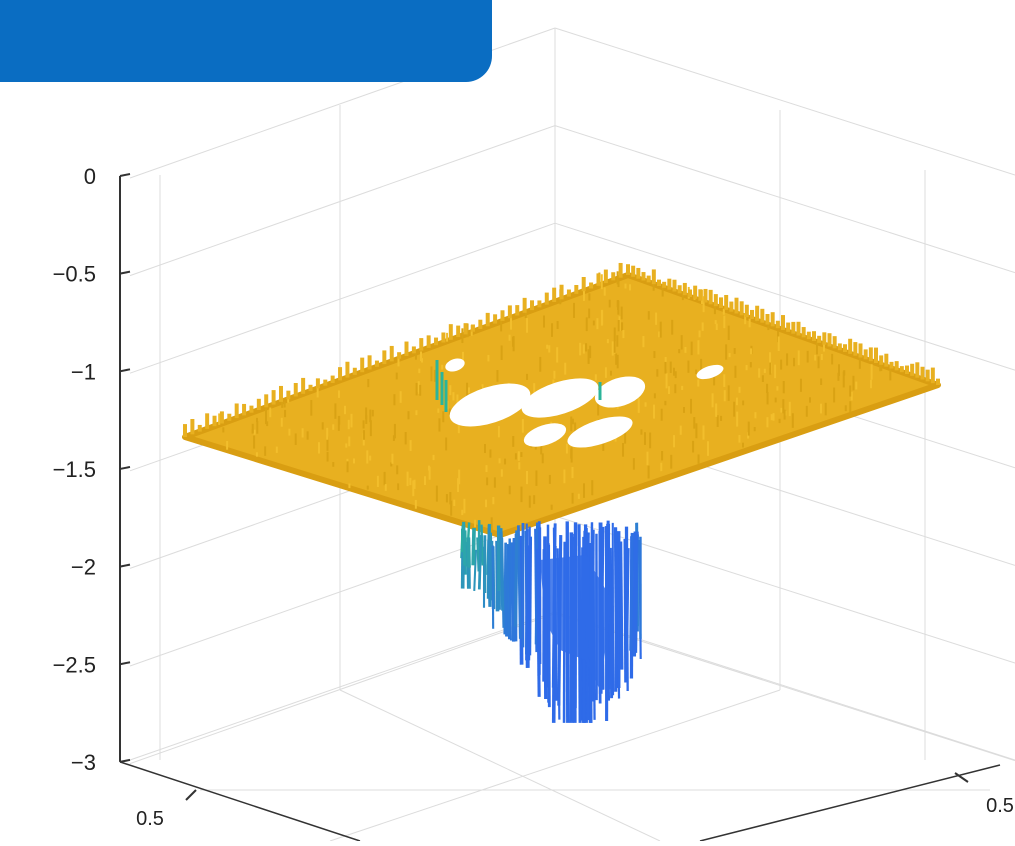 The height and width of the screenshot is (846, 1015). What do you see at coordinates (83, 762) in the screenshot?
I see `z-tick-label: −3` at bounding box center [83, 762].